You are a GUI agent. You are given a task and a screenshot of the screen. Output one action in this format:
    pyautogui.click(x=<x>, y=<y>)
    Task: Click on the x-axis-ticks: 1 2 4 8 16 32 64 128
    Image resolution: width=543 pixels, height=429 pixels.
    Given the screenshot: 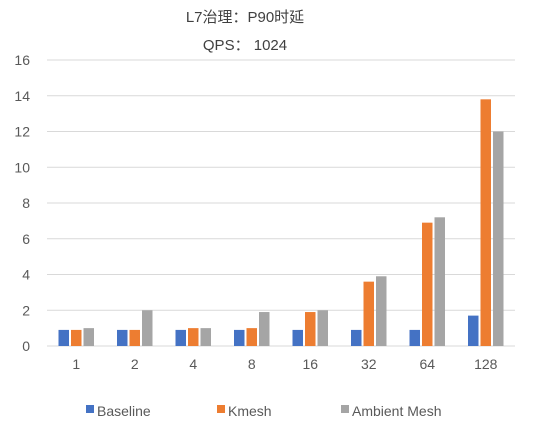 What is the action you would take?
    pyautogui.click(x=284, y=364)
    